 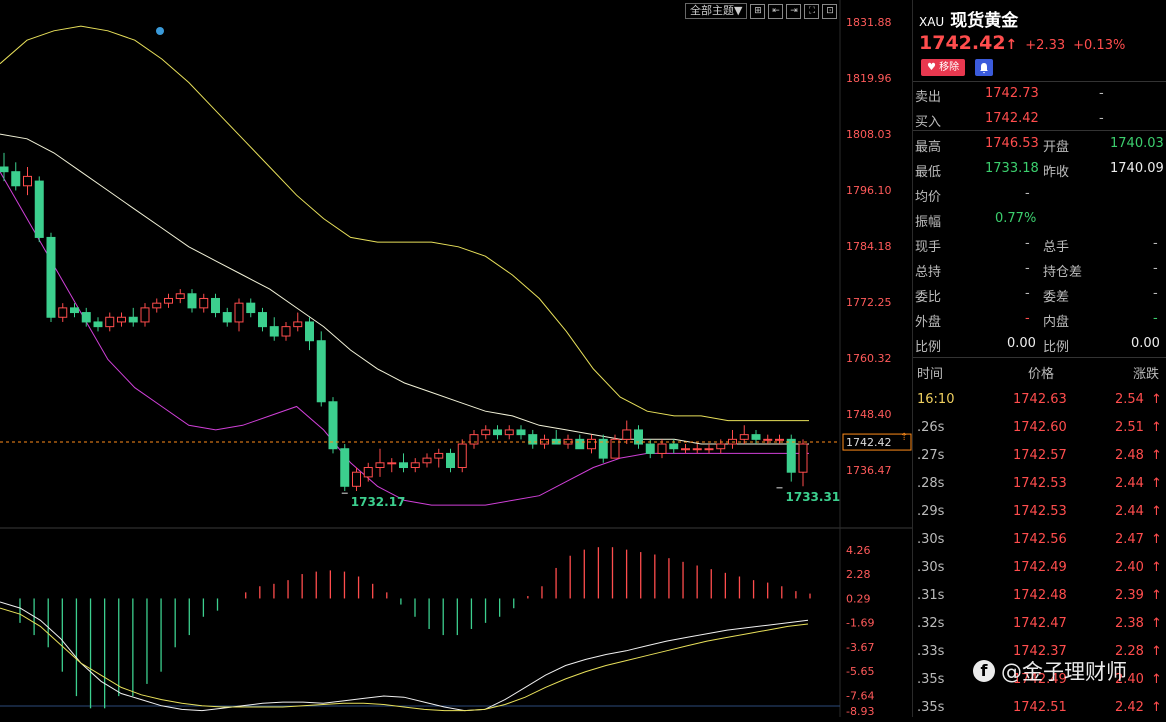 What do you see at coordinates (1129, 707) in the screenshot?
I see `tick-change: 2.42` at bounding box center [1129, 707].